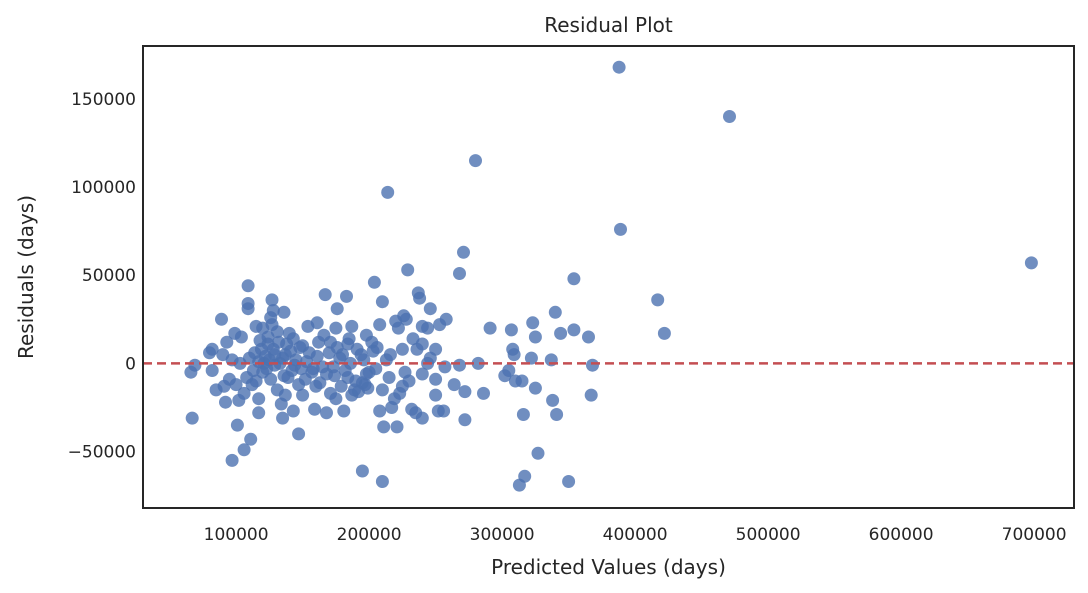  What do you see at coordinates (130, 364) in the screenshot?
I see `y-tick-label-0: 0` at bounding box center [130, 364].